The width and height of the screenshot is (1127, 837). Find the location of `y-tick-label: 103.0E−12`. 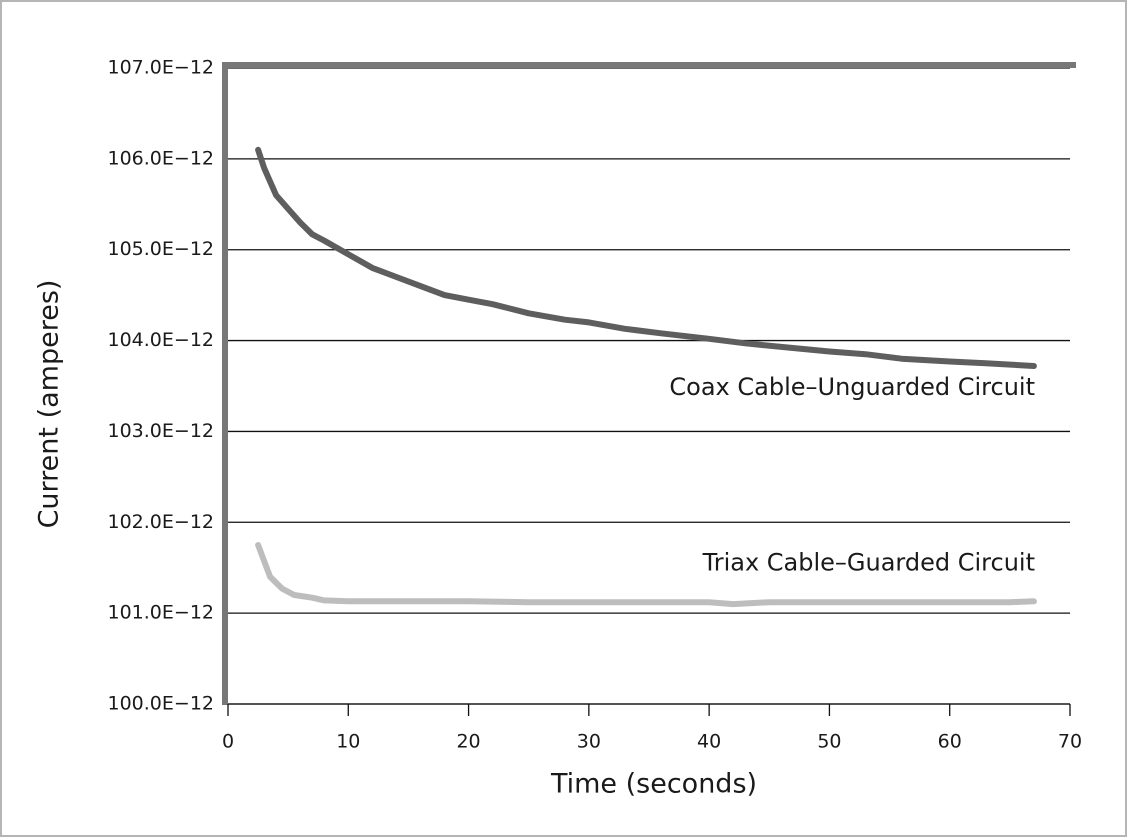

y-tick-label: 103.0E−12 is located at coordinates (161, 431).